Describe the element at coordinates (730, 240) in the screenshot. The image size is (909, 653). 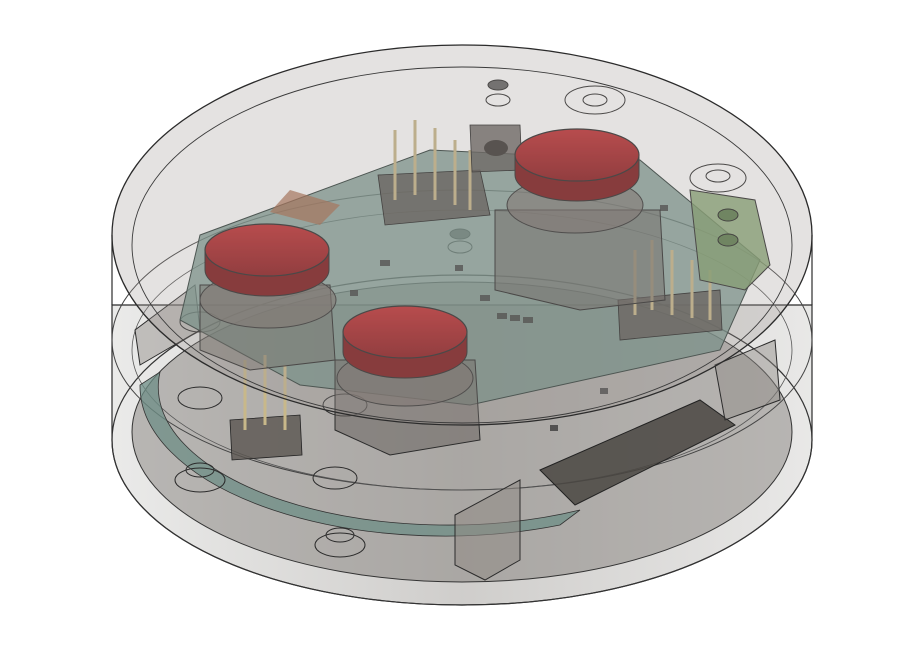
I see `terminal-block` at that location.